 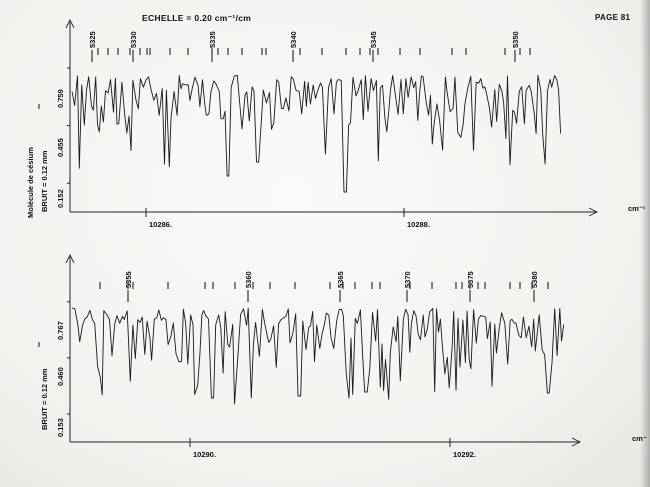 What do you see at coordinates (60, 330) in the screenshot?
I see `bottom-ytick-high: 0.767` at bounding box center [60, 330].